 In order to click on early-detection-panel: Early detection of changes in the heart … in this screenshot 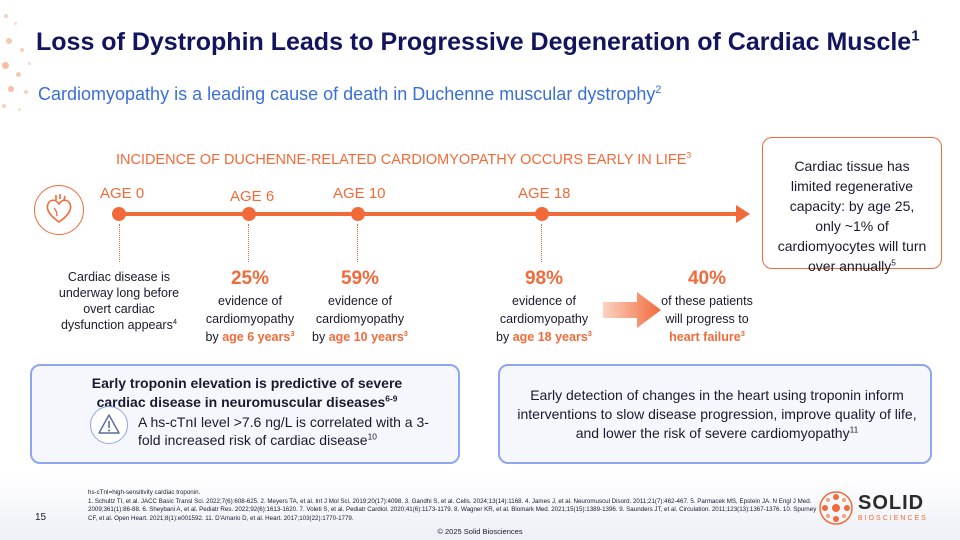, I will do `click(715, 414)`.